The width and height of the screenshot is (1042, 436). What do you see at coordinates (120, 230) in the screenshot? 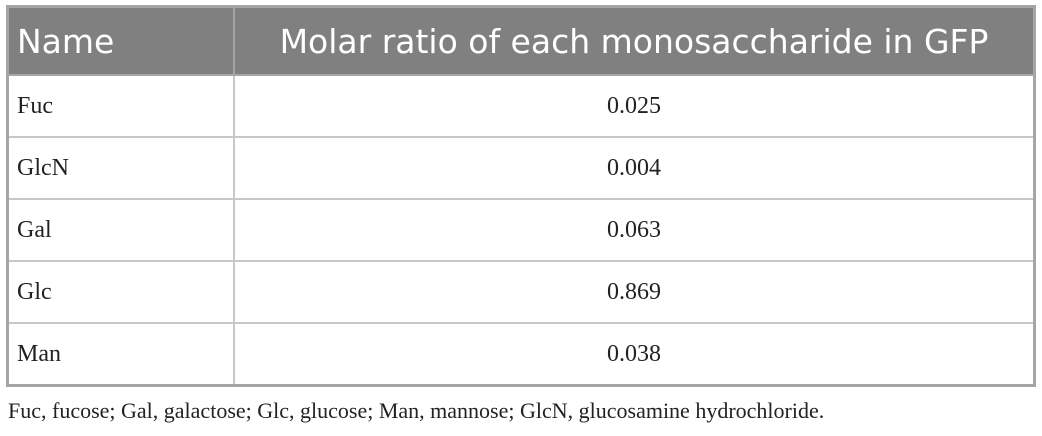
I see `name-cell: Gal` at bounding box center [120, 230].